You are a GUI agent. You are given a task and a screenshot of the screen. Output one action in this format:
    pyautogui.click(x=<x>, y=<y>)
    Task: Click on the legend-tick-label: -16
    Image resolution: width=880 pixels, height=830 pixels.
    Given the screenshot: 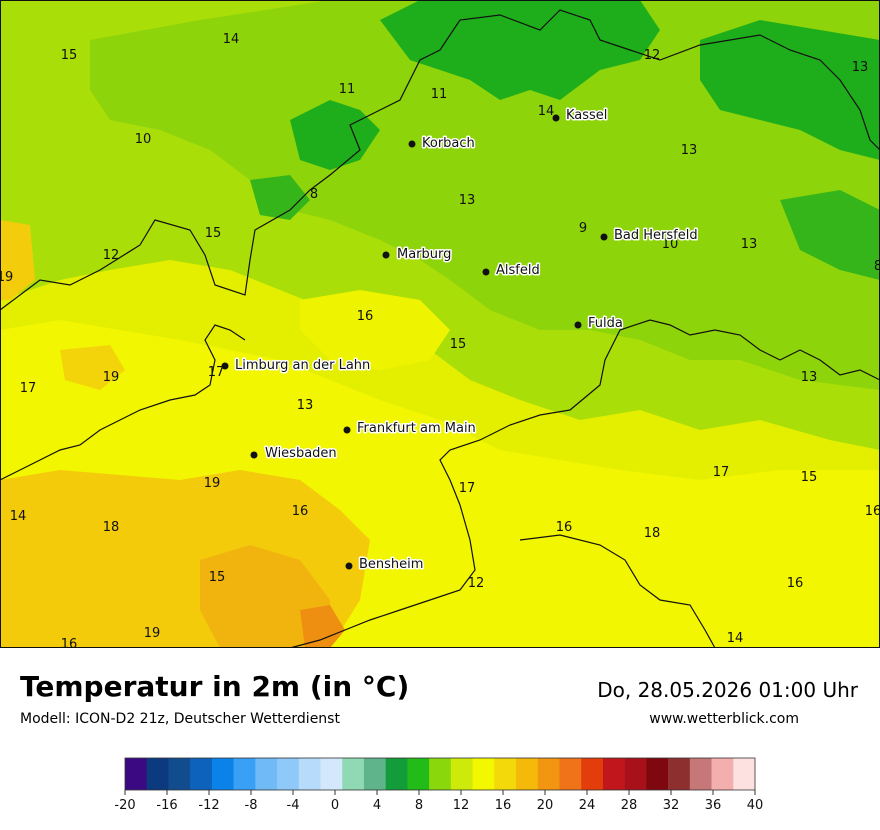 What is the action you would take?
    pyautogui.click(x=166, y=805)
    